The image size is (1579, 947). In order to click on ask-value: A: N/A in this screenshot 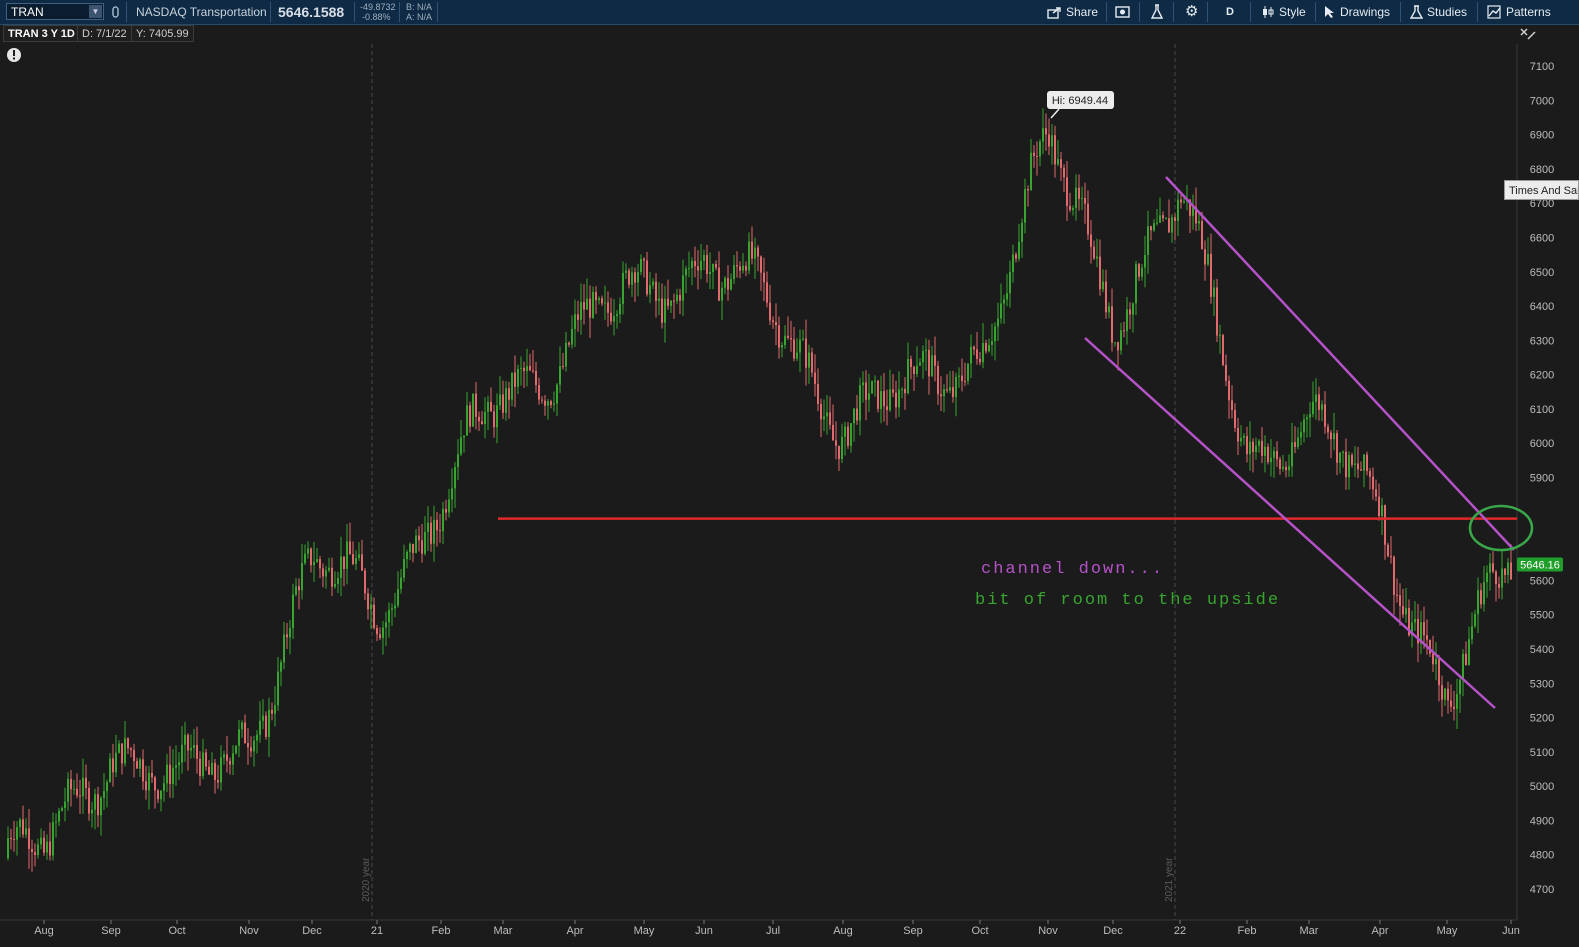, I will do `click(419, 17)`.